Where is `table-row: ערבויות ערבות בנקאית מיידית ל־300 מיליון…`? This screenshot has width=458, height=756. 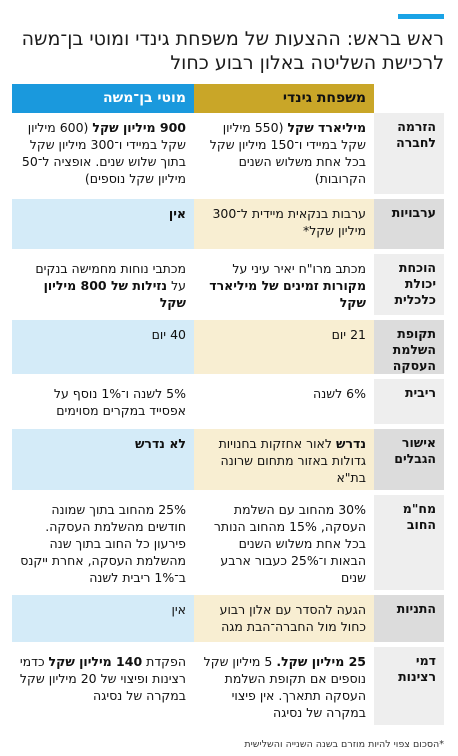 table-row: ערבויות ערבות בנקאית מיידית ל־300 מיליון… is located at coordinates (228, 225).